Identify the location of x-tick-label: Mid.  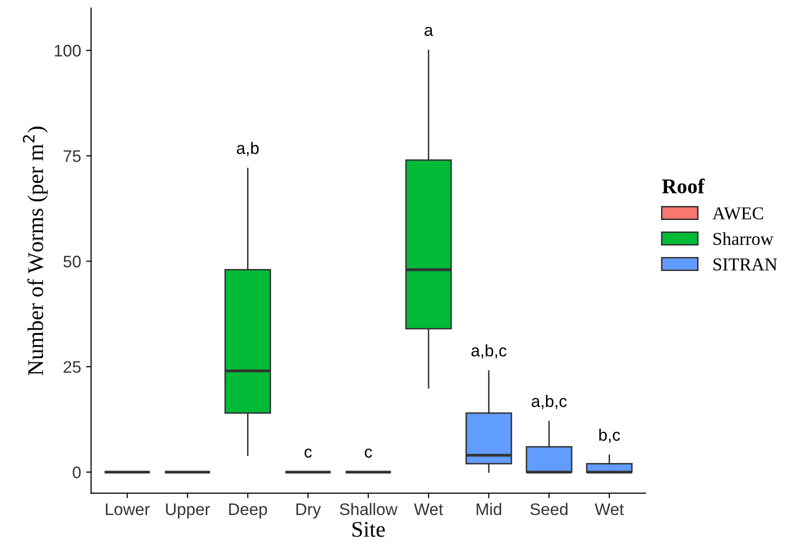
(489, 509).